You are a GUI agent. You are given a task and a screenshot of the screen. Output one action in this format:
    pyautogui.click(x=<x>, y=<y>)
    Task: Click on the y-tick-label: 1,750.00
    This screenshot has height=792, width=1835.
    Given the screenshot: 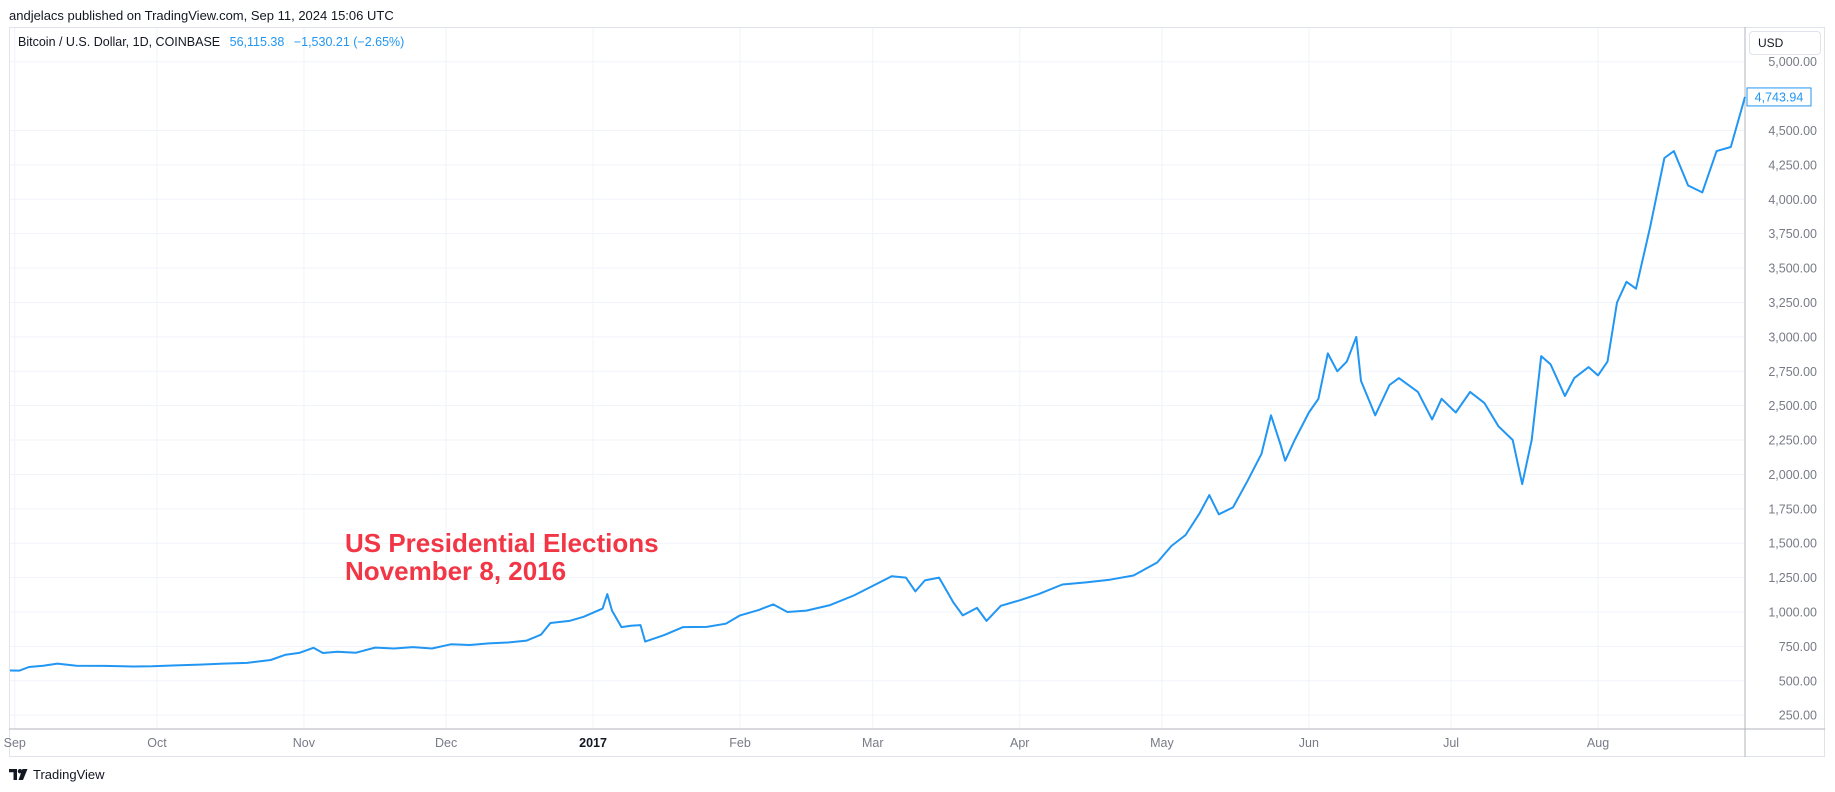 What is the action you would take?
    pyautogui.click(x=1792, y=509)
    